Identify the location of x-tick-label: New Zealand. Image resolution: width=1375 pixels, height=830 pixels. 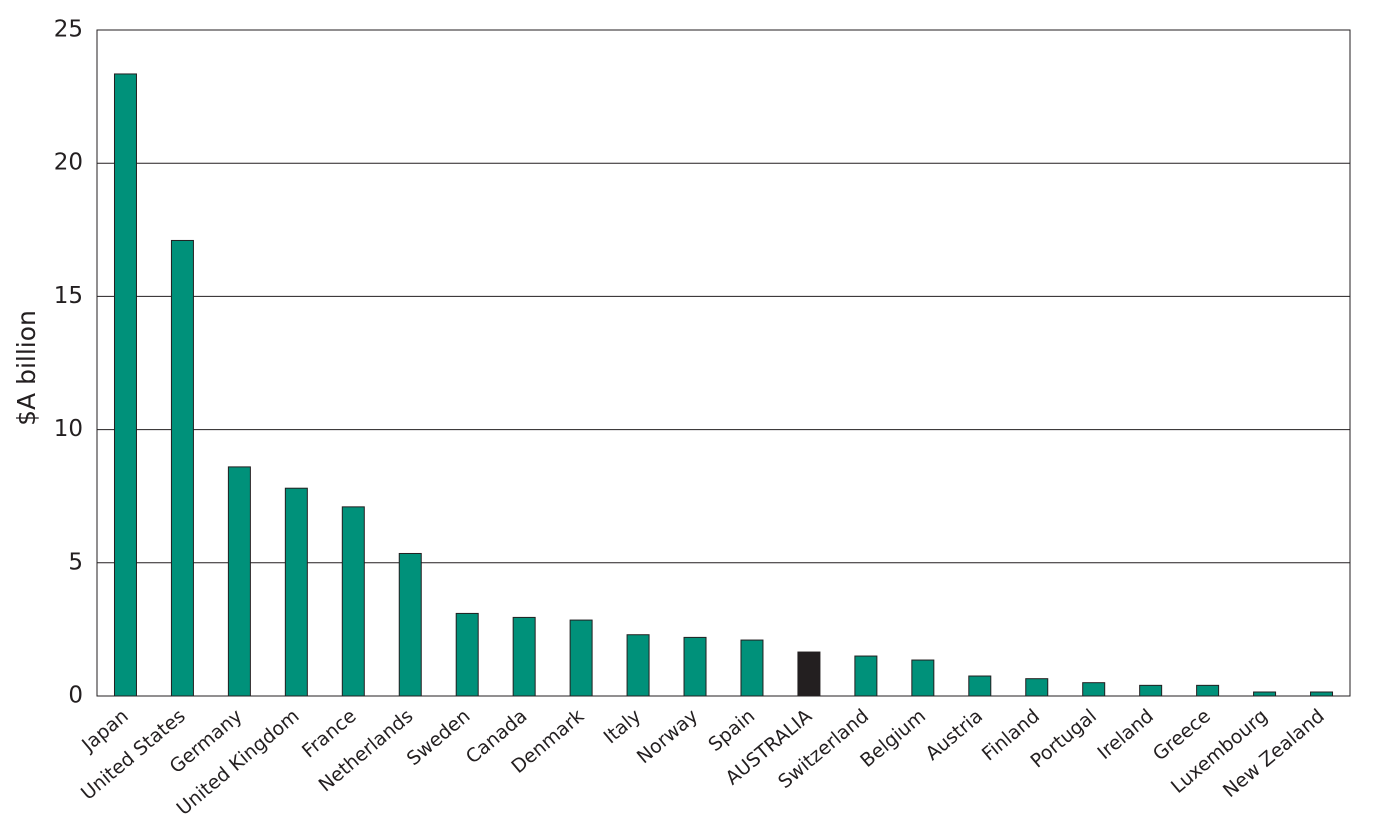
(1274, 753).